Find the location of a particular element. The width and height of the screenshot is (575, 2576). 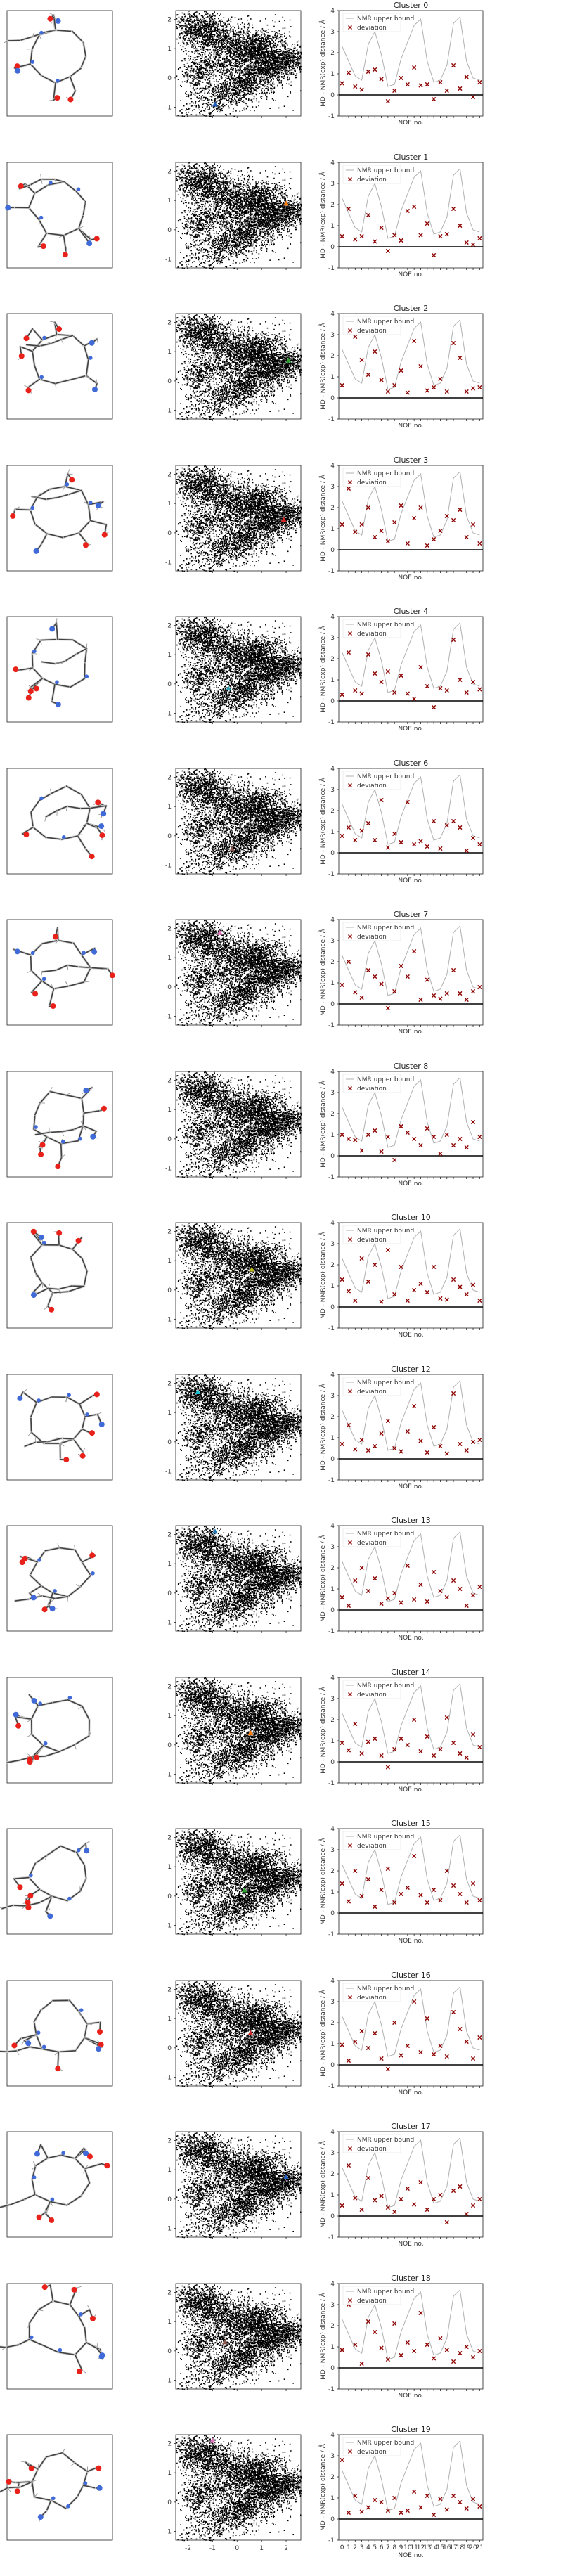

landscape-points is located at coordinates (239, 2488).